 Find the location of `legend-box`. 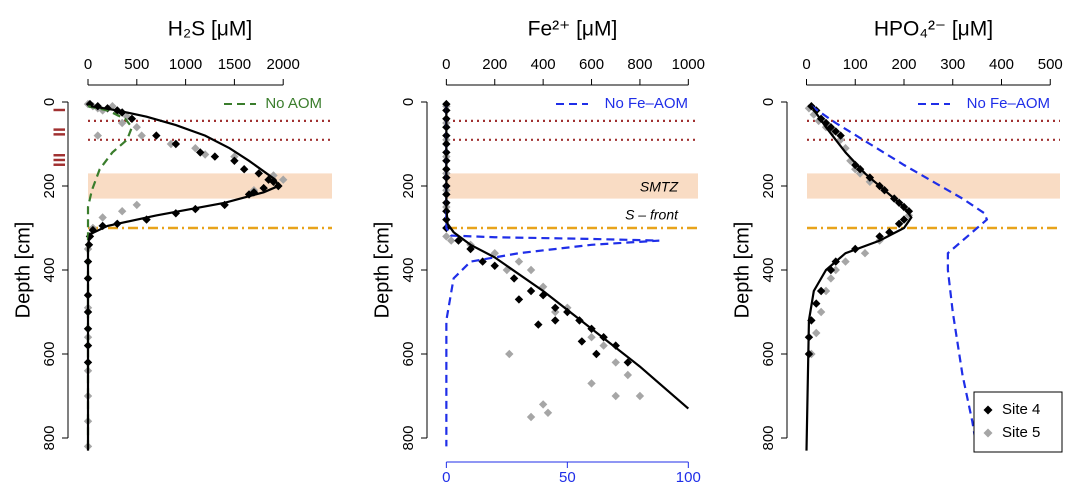

legend-box is located at coordinates (1018, 422).